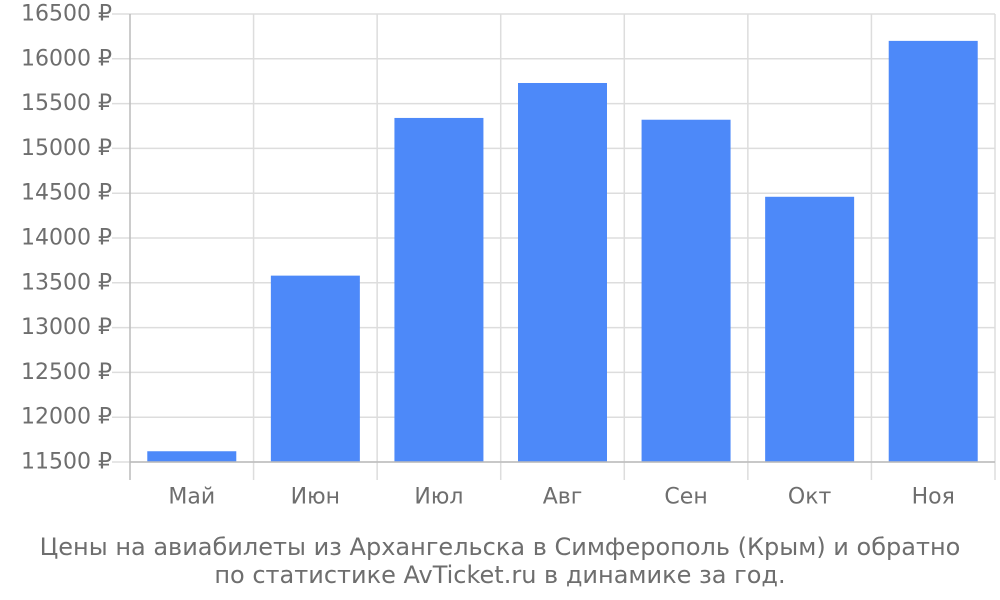  I want to click on x-tick-label: Июн, so click(315, 497).